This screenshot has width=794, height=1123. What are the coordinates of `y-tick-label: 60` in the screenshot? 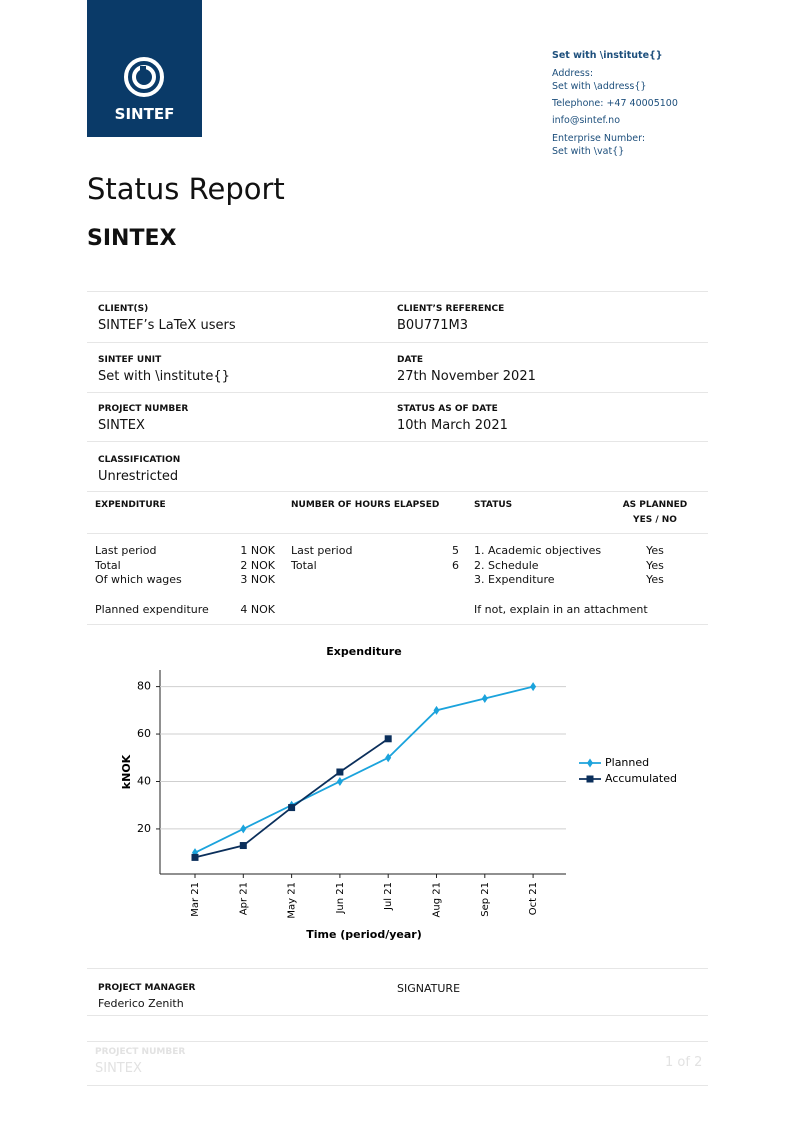 It's located at (144, 733).